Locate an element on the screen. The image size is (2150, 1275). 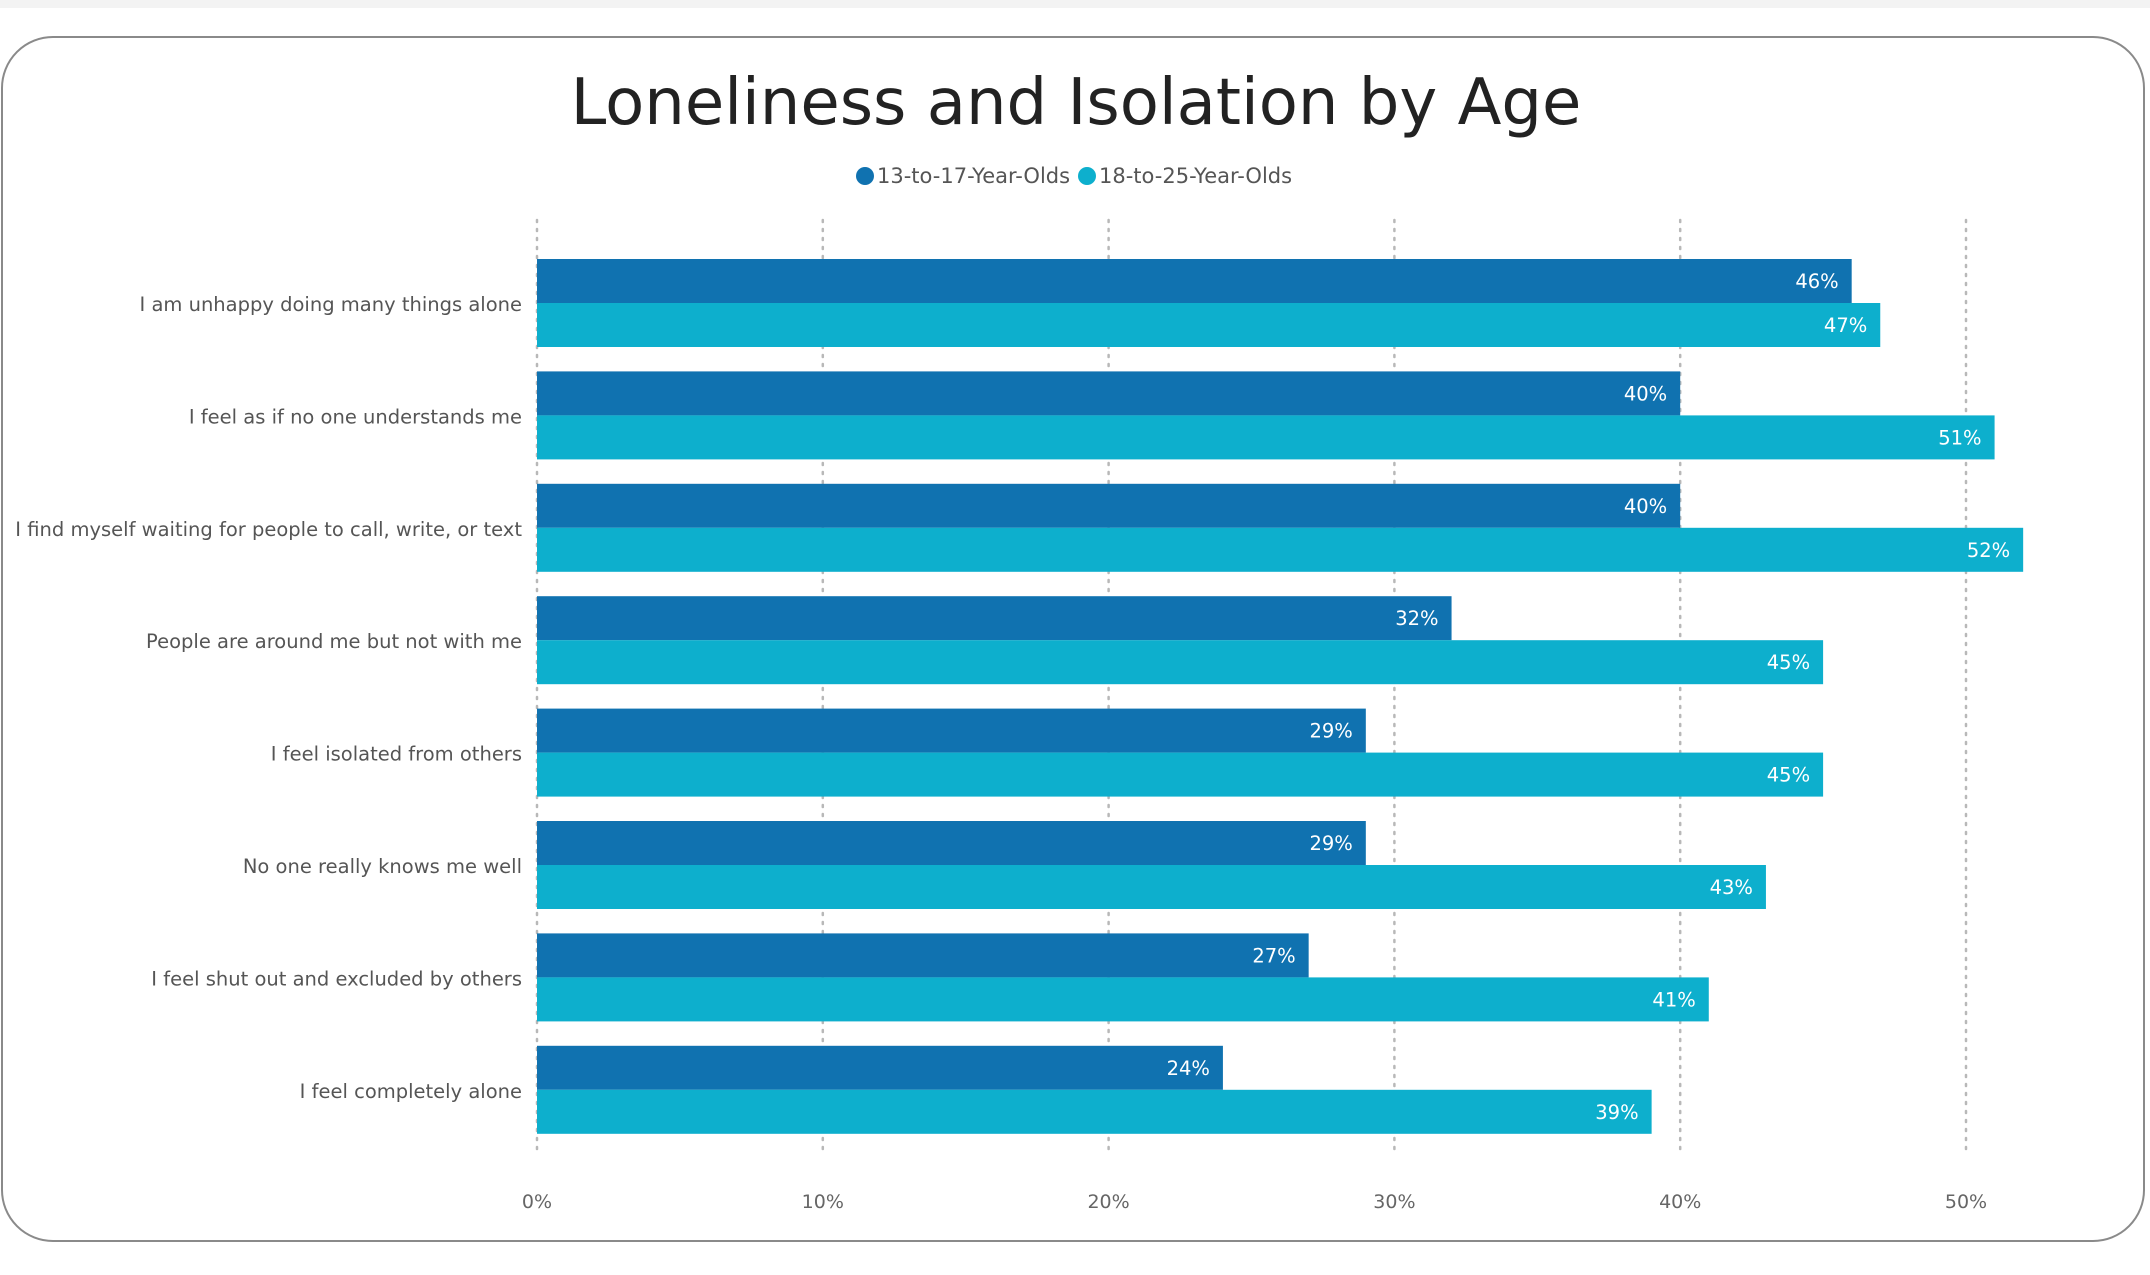
legend-label-18-25: 18-to-25-Year-Olds is located at coordinates (1195, 176).